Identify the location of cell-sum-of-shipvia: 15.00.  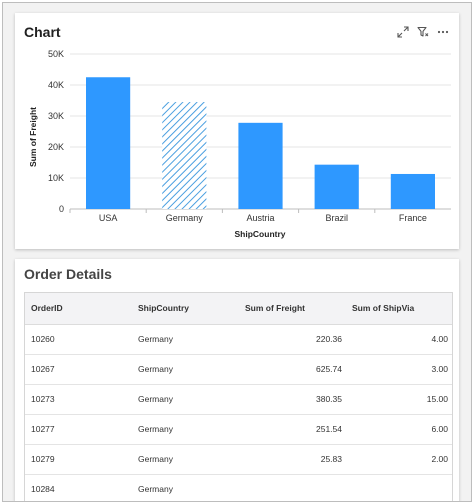
(399, 399).